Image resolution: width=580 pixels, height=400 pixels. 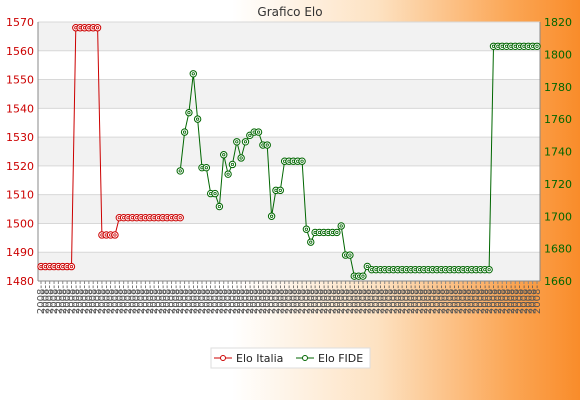 What do you see at coordinates (558, 184) in the screenshot?
I see `right-tick-label: 1720` at bounding box center [558, 184].